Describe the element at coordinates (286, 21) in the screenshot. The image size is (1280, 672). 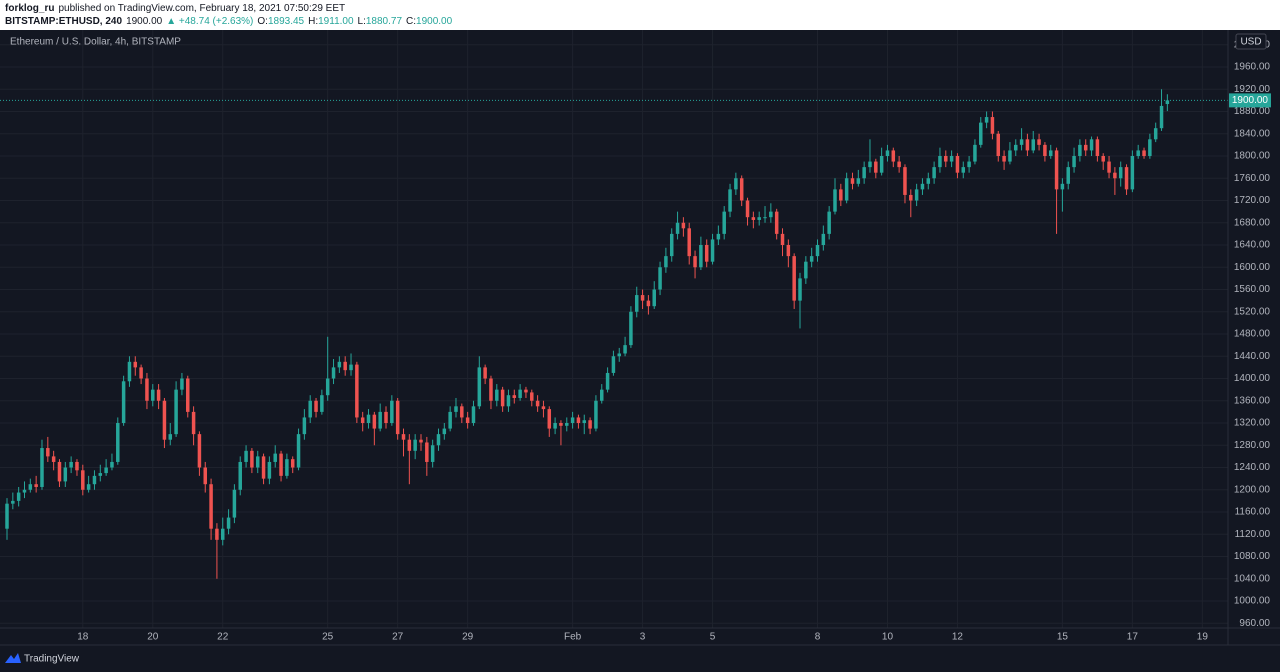
I see `o-value: 1893.45` at that location.